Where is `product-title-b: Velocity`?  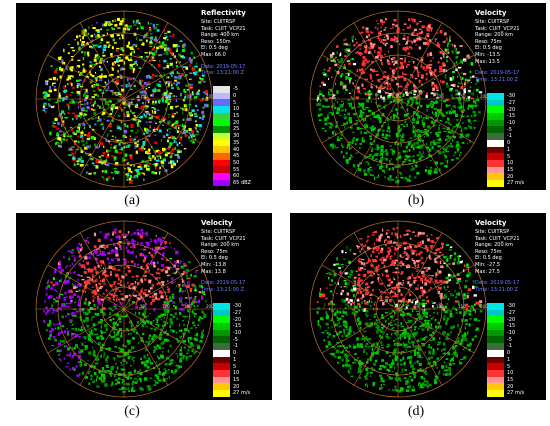
product-title-b: Velocity is located at coordinates (491, 13).